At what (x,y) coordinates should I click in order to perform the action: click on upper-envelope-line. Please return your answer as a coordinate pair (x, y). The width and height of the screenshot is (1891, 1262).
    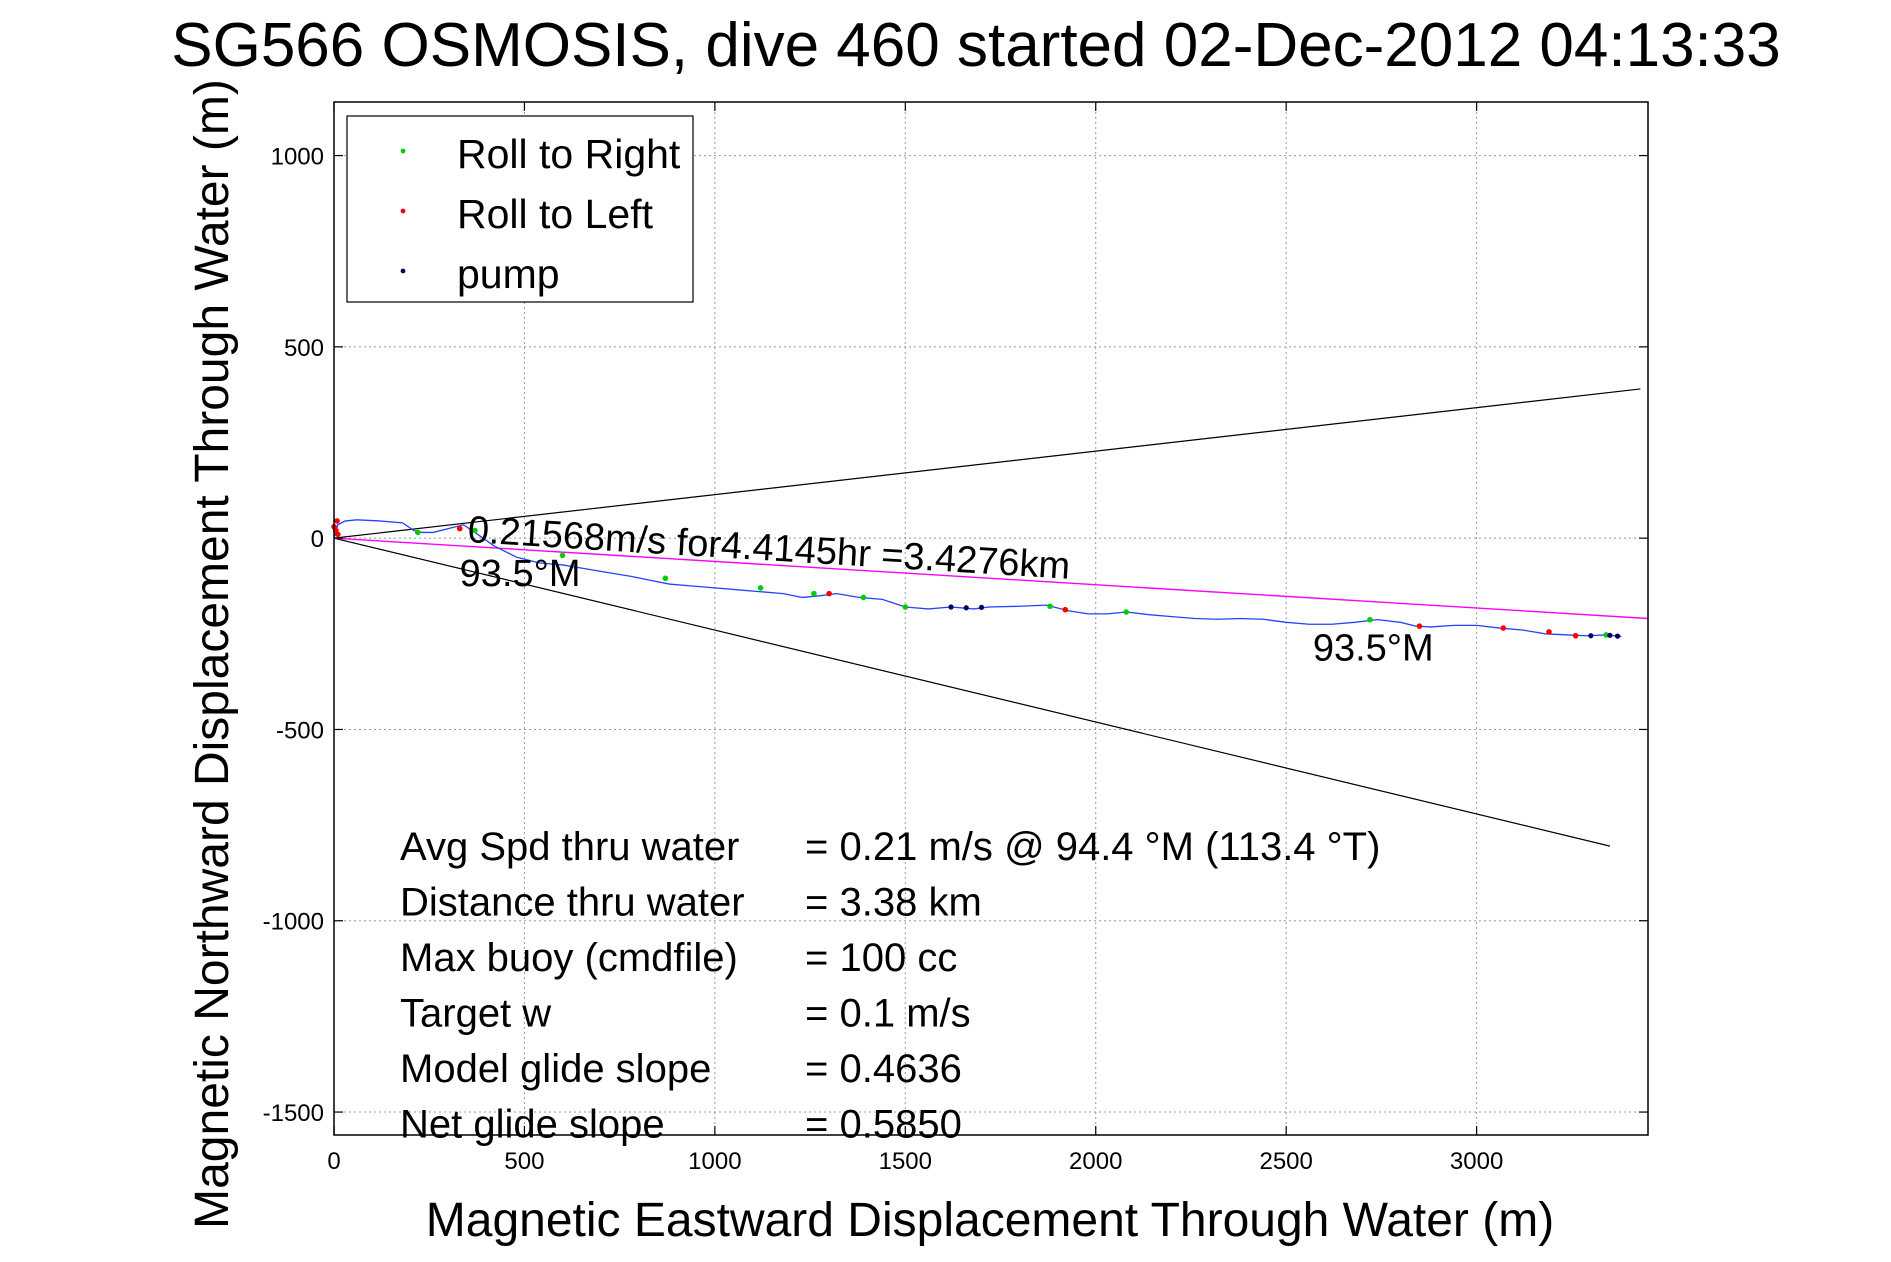
    Looking at the image, I should click on (987, 463).